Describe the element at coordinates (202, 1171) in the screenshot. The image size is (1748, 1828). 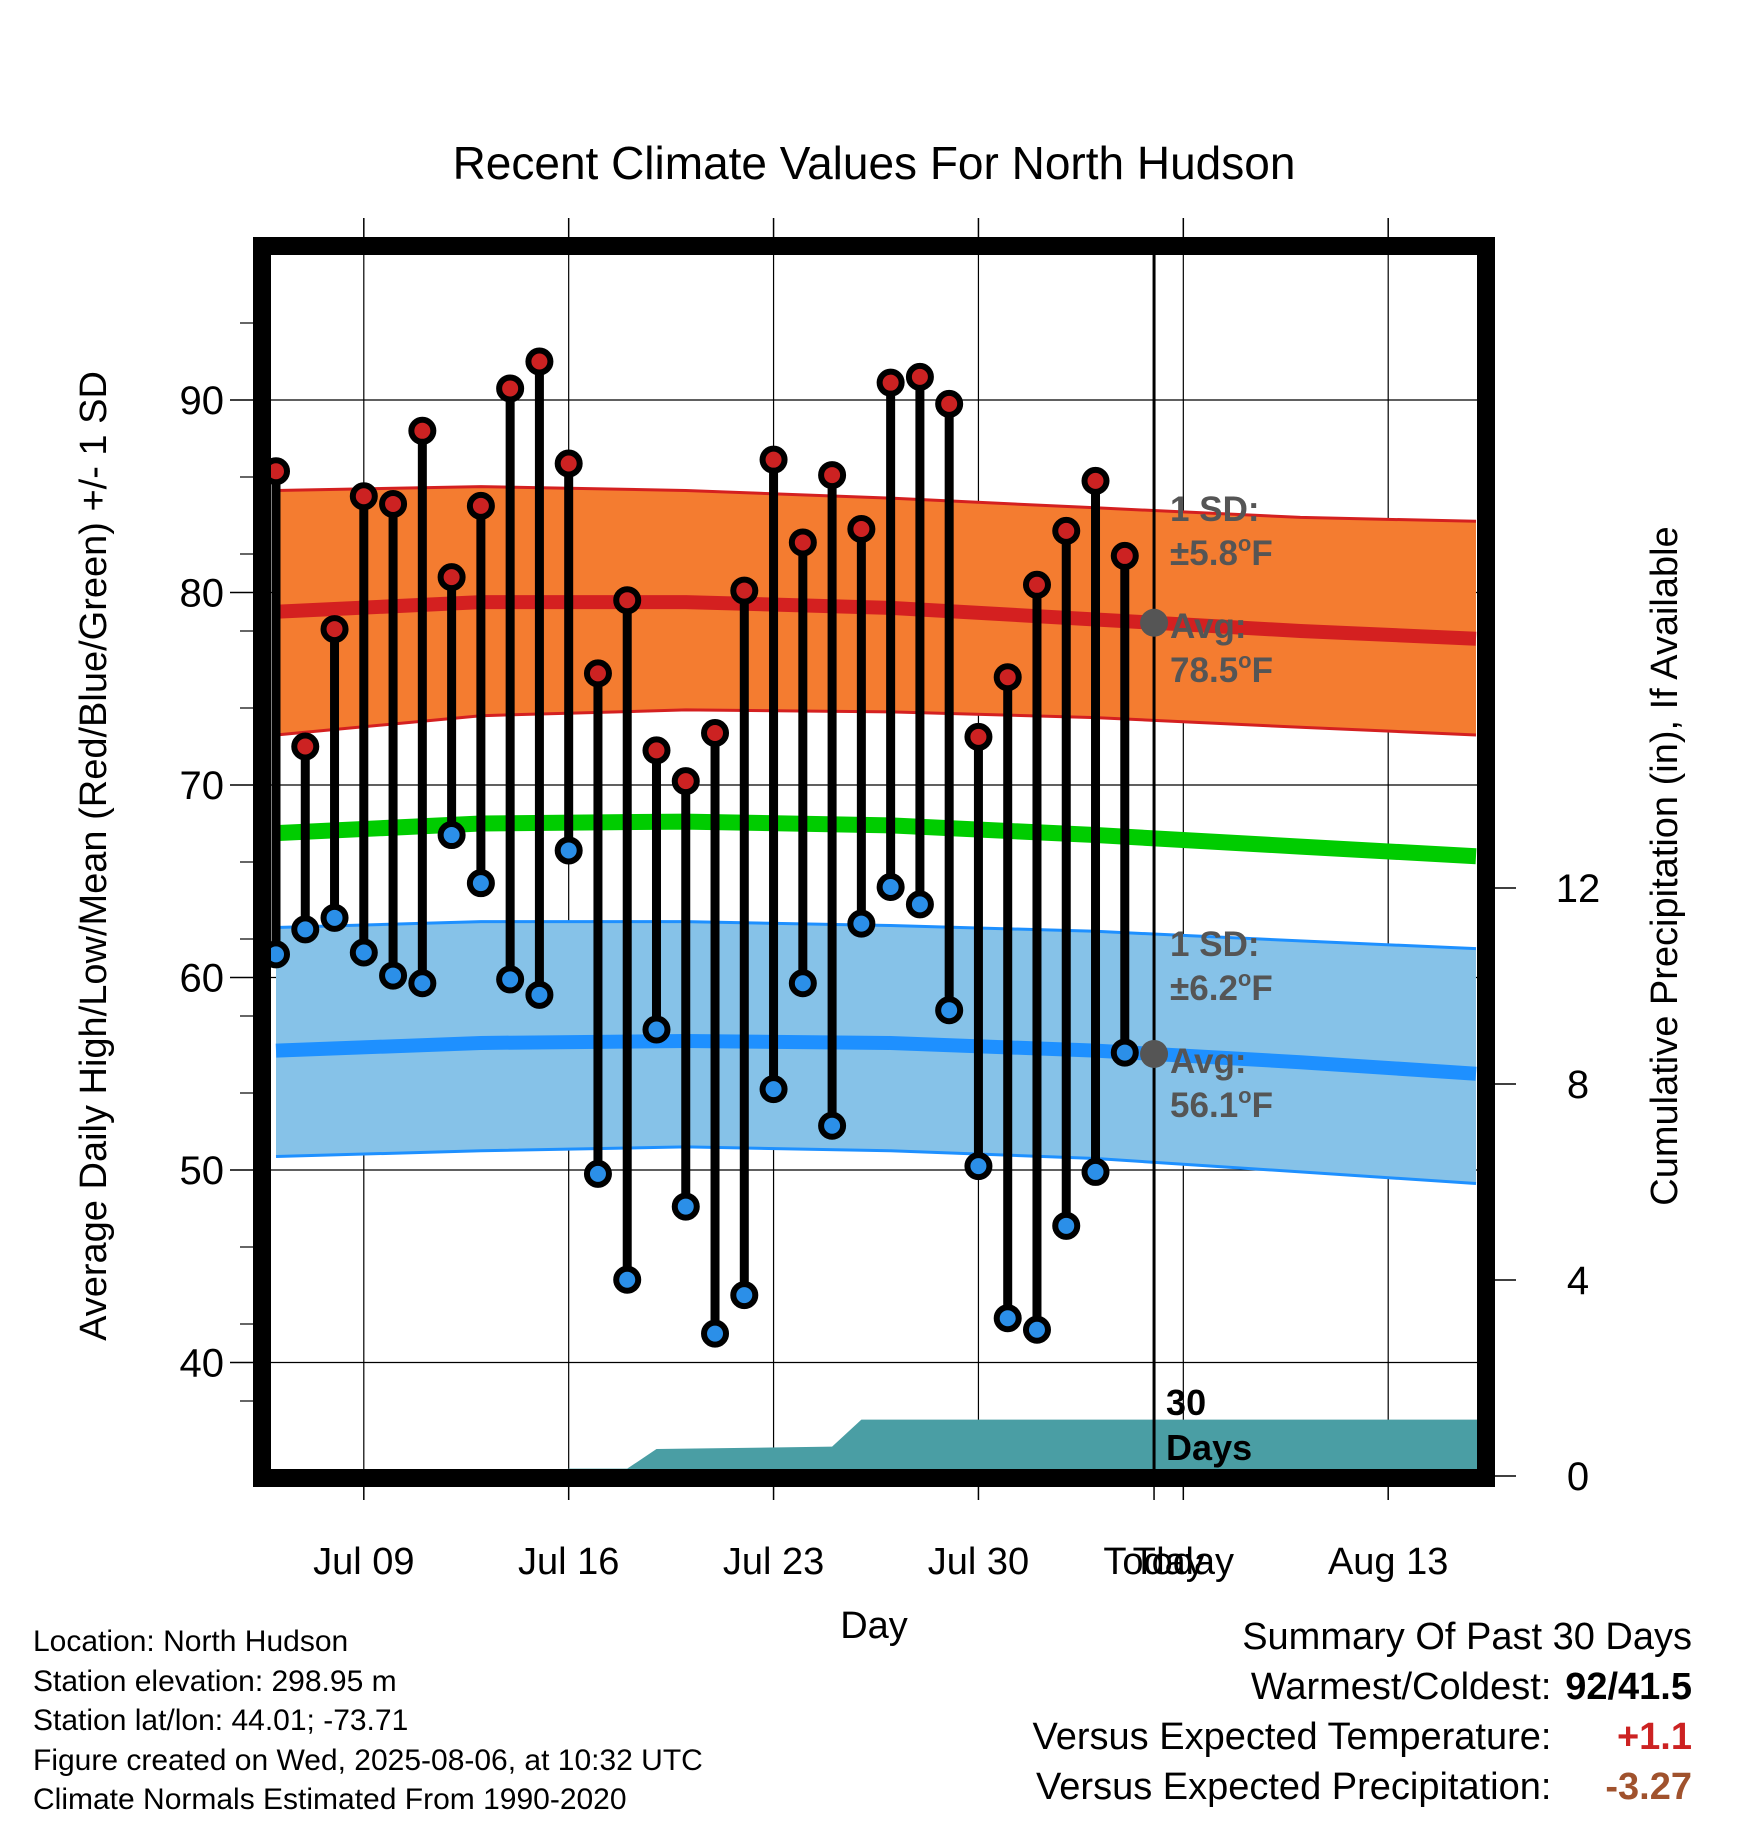
I see `y-tick-label: 50` at that location.